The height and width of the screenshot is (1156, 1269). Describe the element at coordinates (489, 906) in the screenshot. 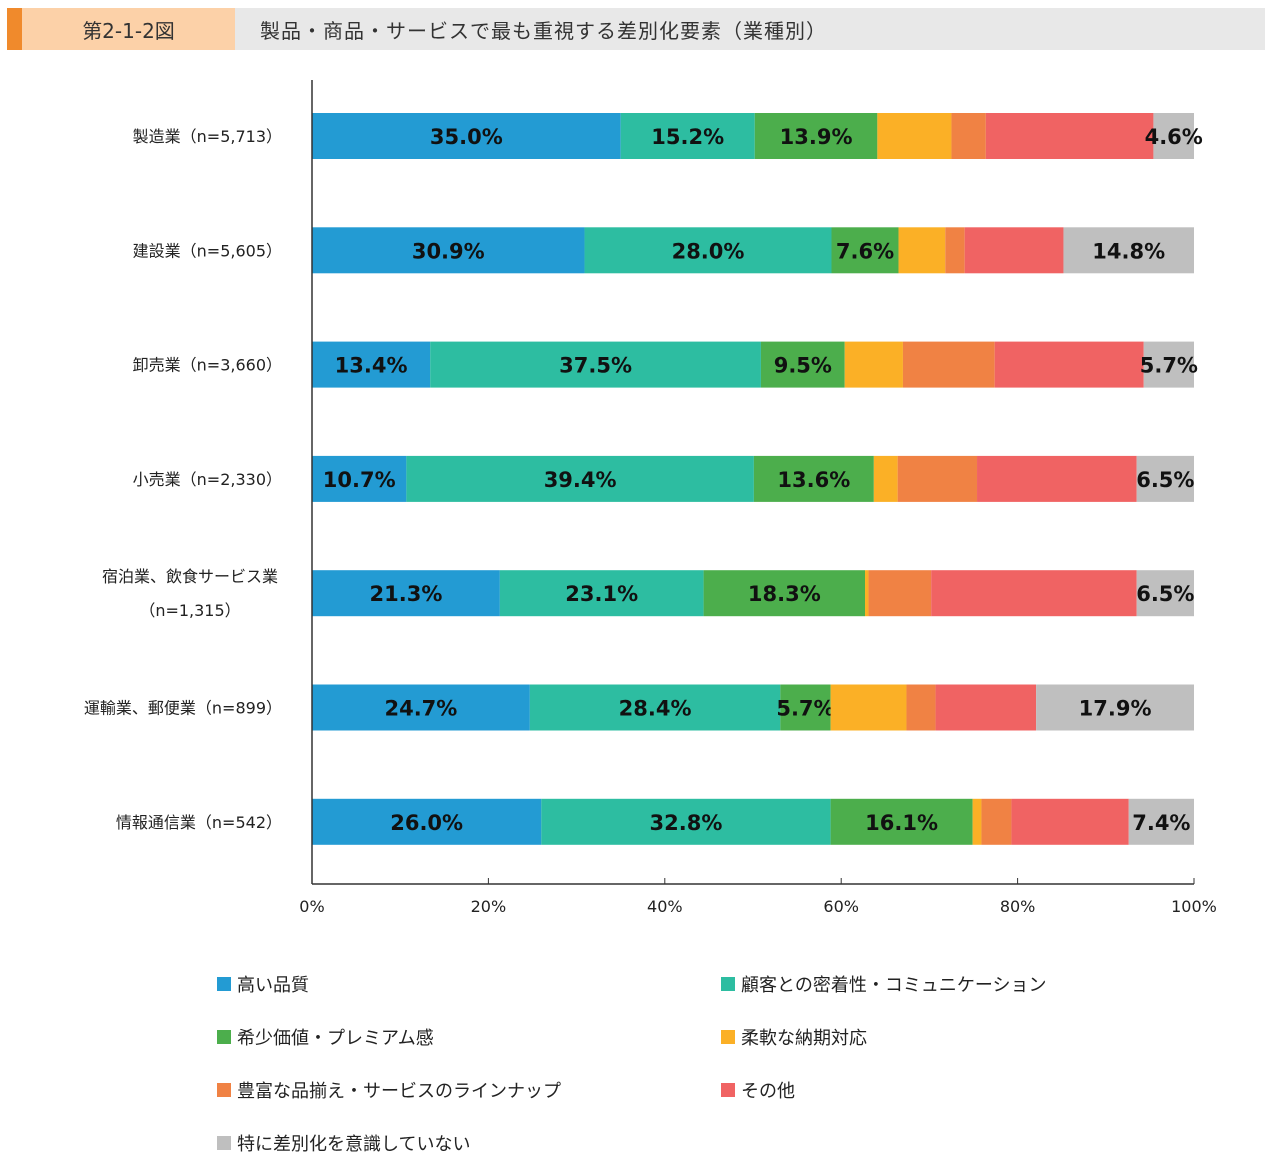

I see `x-tick-label: 20%` at that location.